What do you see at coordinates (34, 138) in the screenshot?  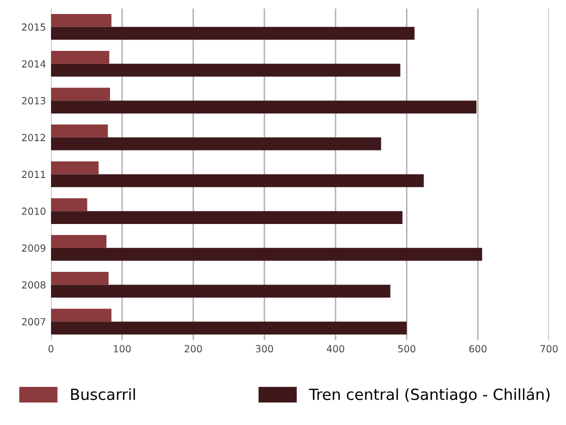 I see `y-tick-label: 2012` at bounding box center [34, 138].